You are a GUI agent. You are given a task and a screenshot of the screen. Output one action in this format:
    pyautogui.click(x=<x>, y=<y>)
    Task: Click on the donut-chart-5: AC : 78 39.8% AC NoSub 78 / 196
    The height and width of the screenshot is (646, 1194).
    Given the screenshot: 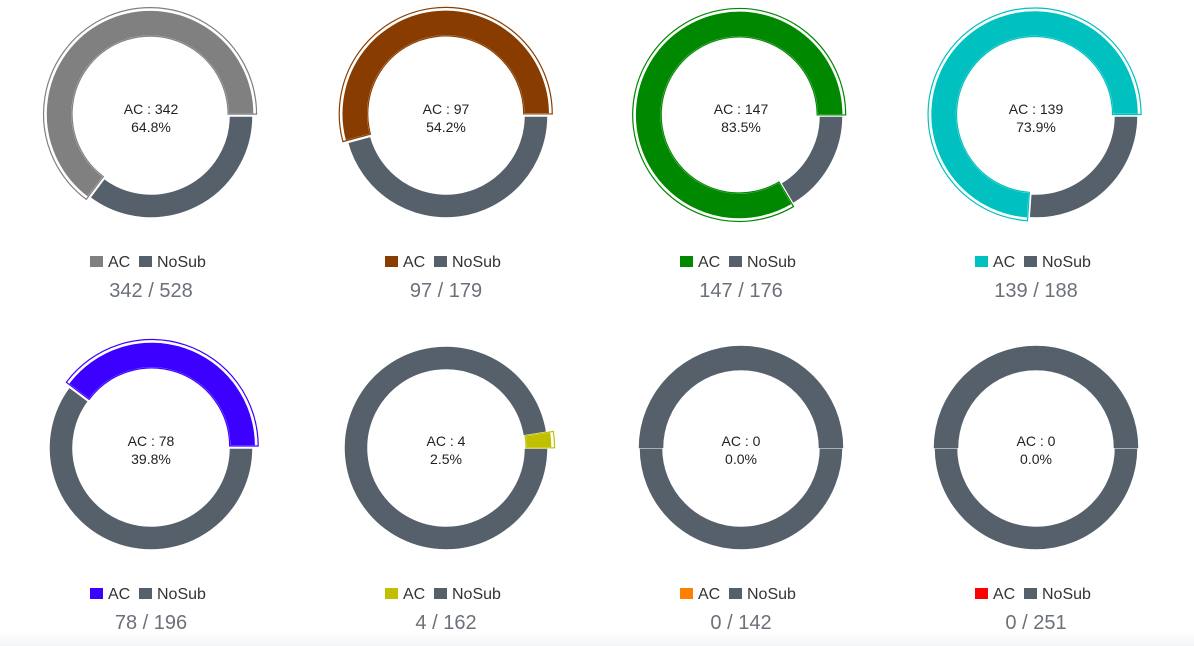 What is the action you would take?
    pyautogui.click(x=153, y=486)
    